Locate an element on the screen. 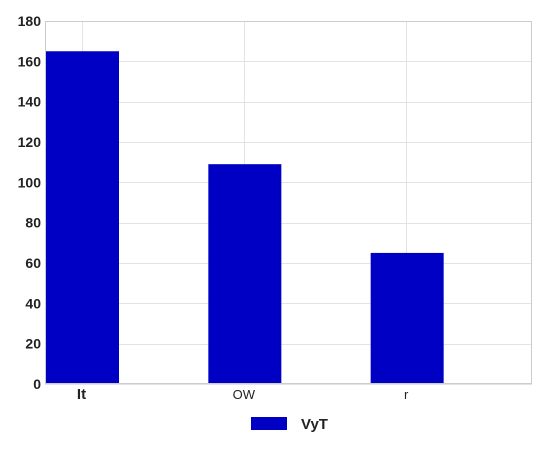 The height and width of the screenshot is (468, 546). x-axis-tick-labels: It OW r is located at coordinates (243, 394).